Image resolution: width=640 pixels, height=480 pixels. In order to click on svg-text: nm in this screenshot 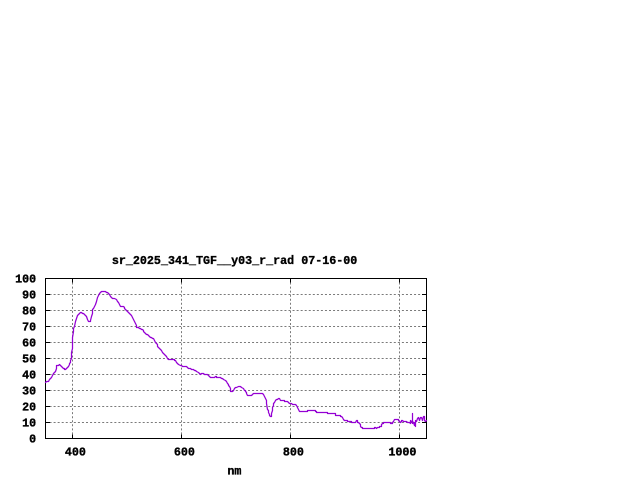, I will do `click(234, 472)`.